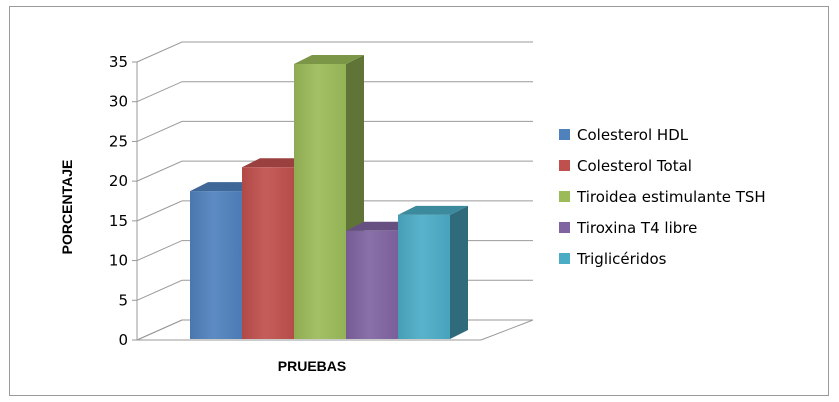 Image resolution: width=839 pixels, height=402 pixels. Describe the element at coordinates (118, 221) in the screenshot. I see `y-tick-label: 15` at that location.